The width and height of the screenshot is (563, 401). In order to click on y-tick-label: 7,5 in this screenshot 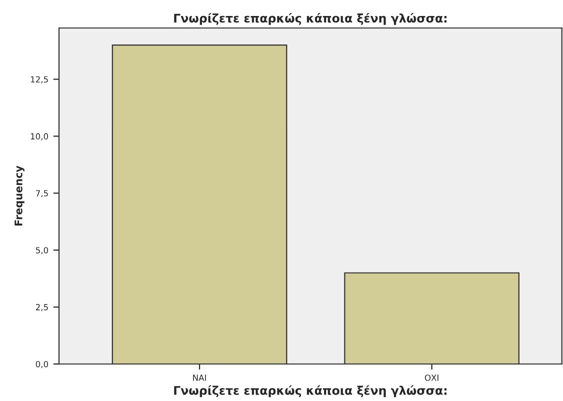, I will do `click(42, 194)`.